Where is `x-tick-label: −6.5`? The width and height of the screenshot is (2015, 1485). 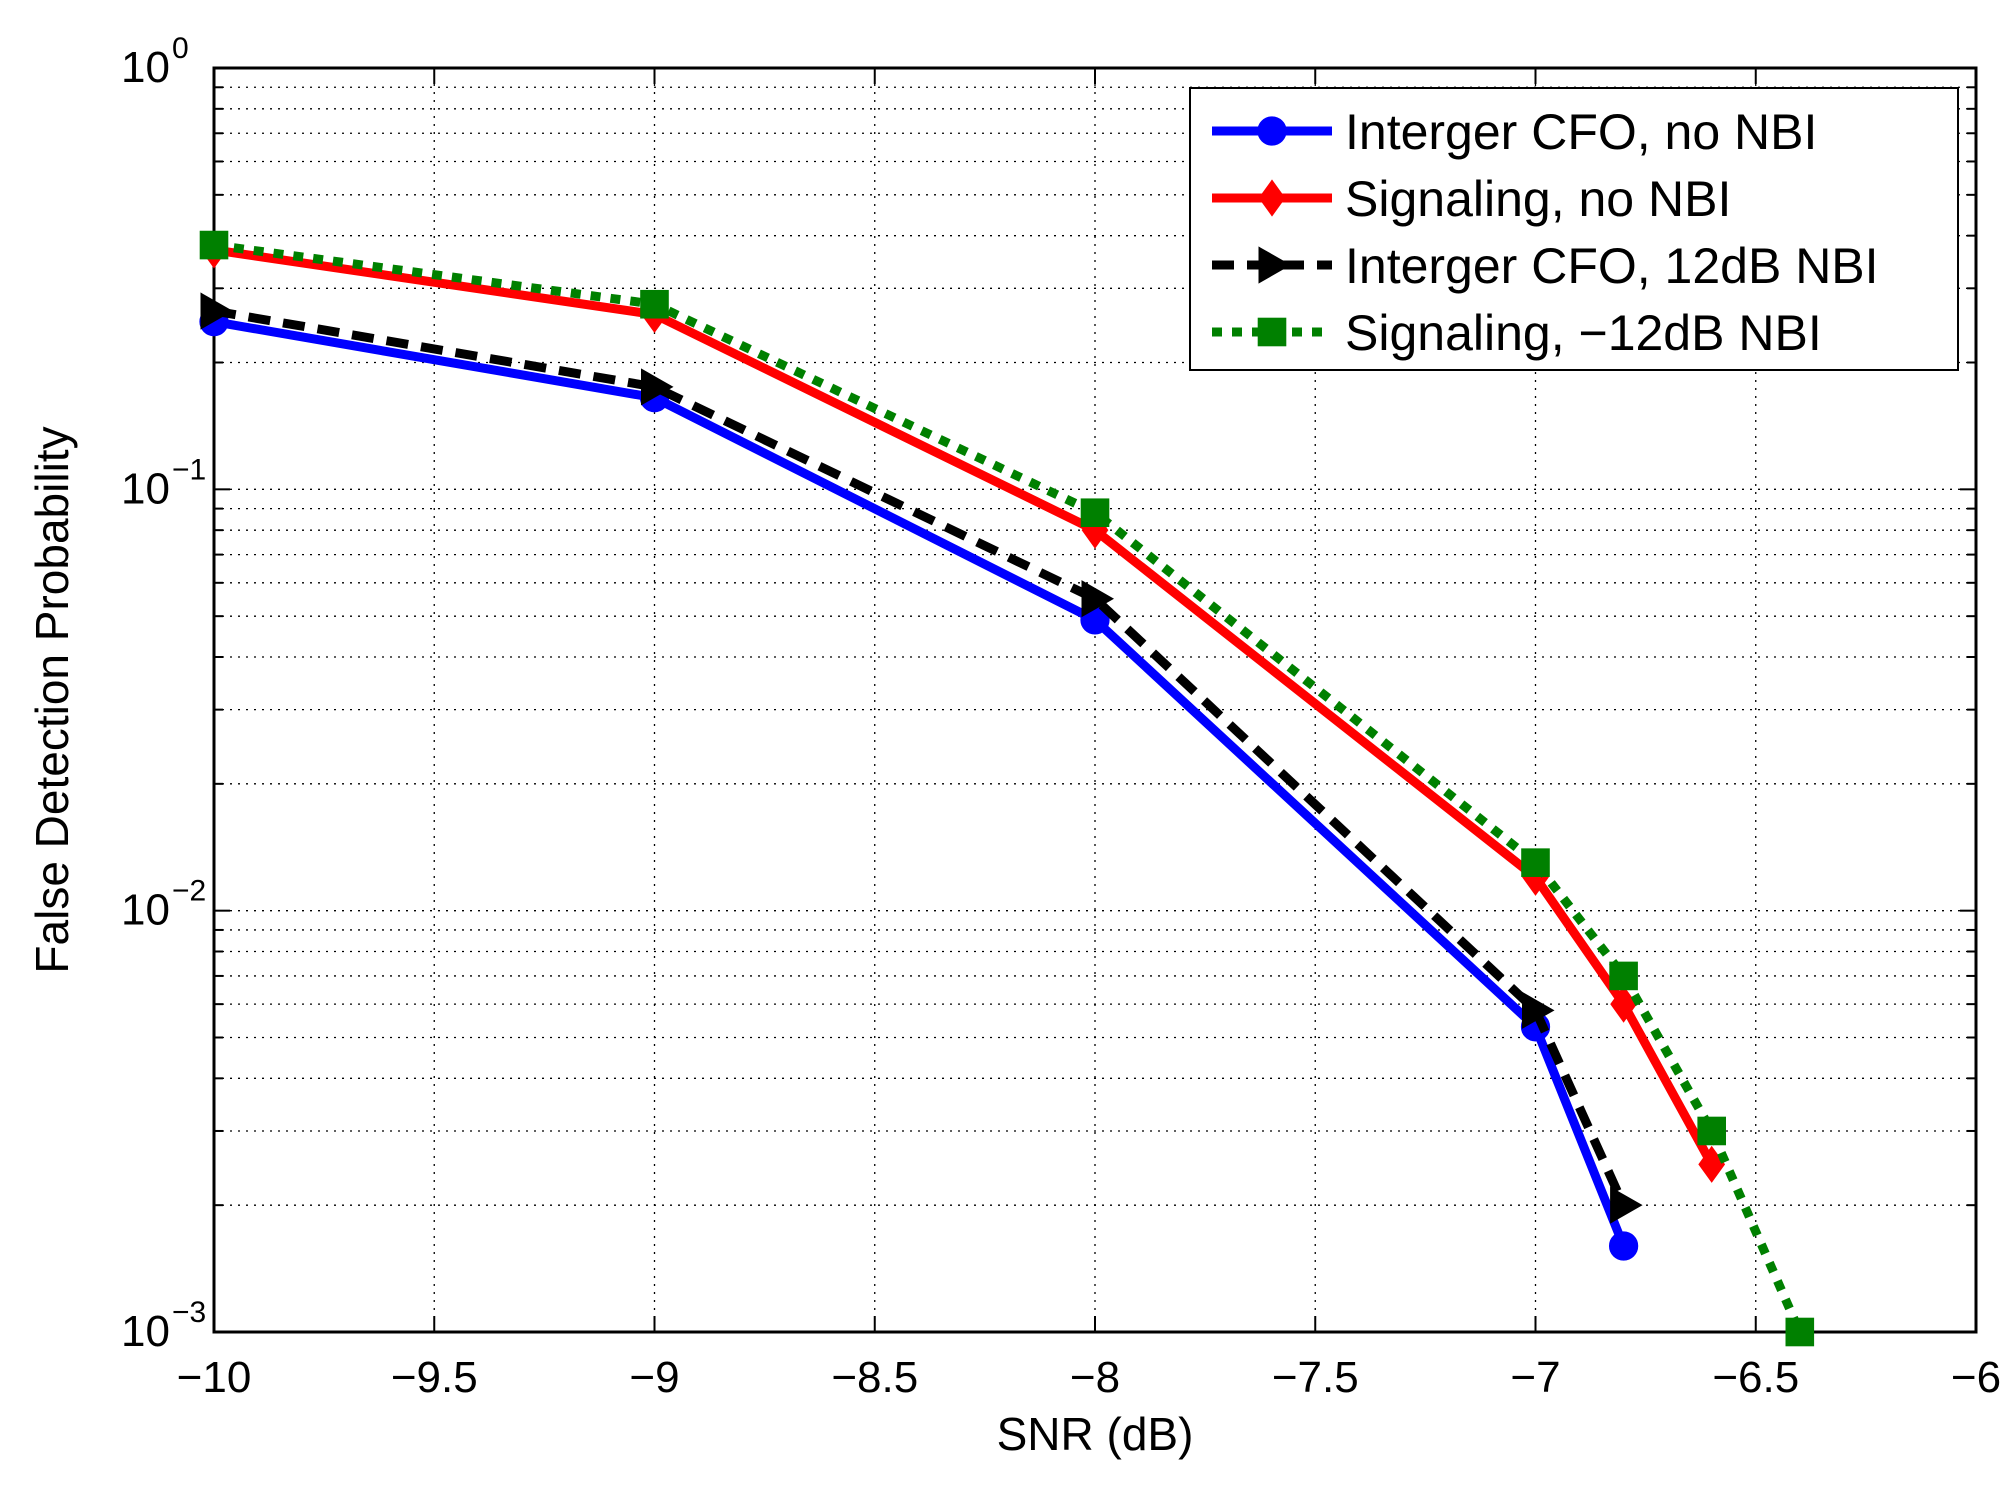 x-tick-label: −6.5 is located at coordinates (1755, 1377).